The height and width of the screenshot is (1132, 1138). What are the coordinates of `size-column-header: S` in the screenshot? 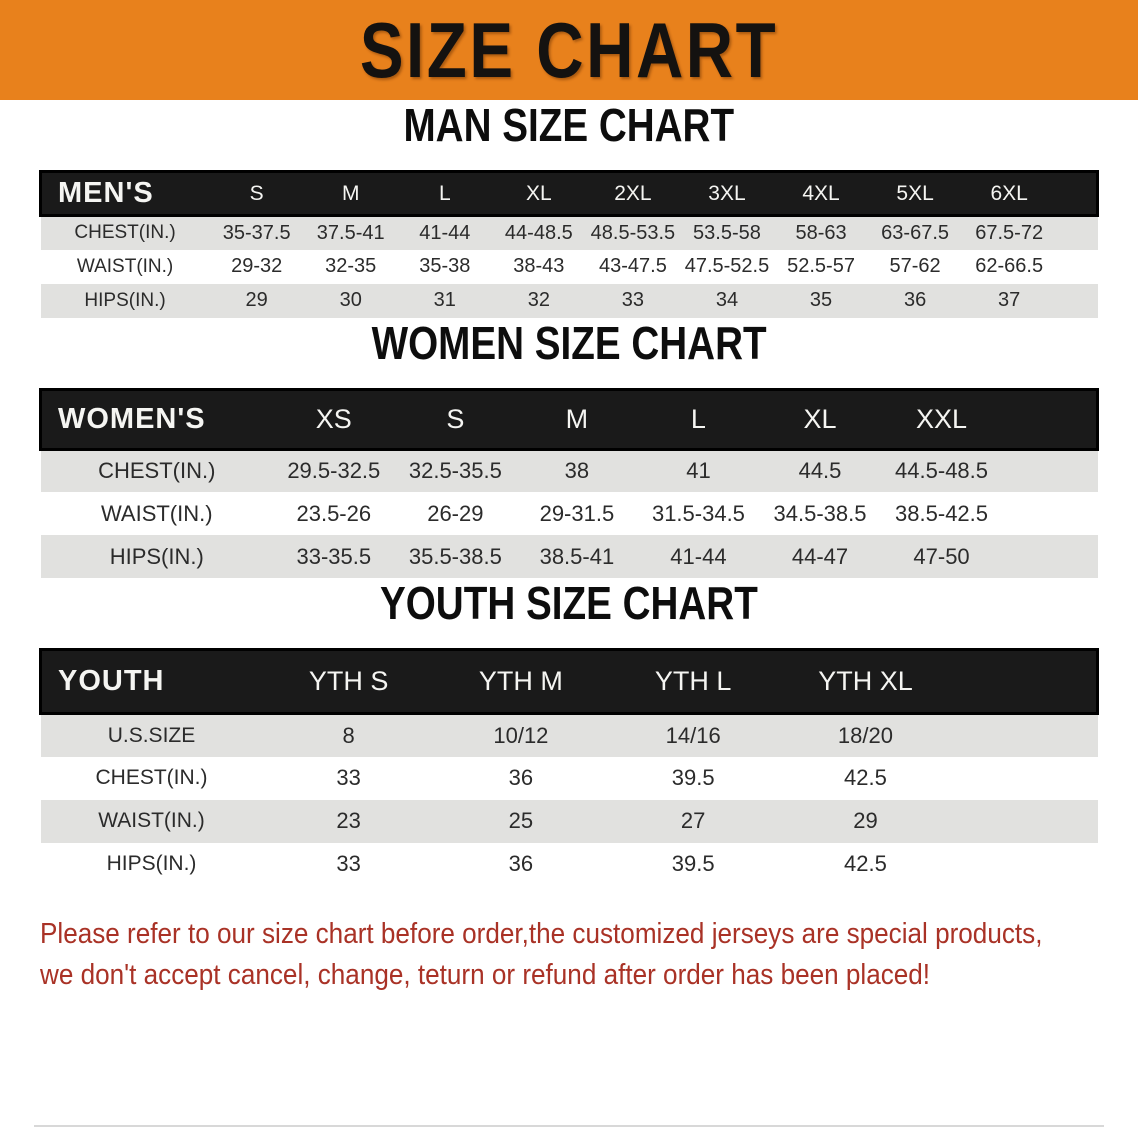 It's located at (455, 419).